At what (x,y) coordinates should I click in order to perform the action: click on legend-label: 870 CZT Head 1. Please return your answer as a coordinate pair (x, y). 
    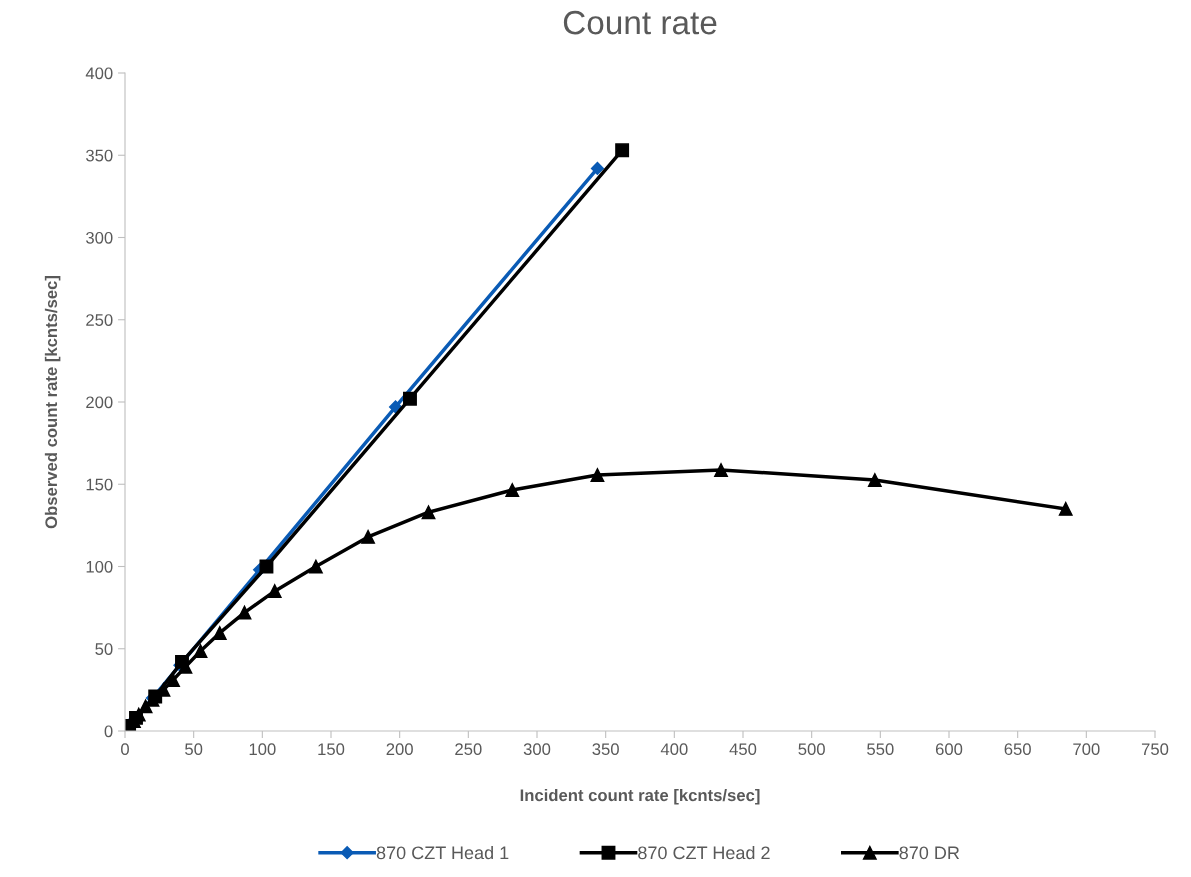
    Looking at the image, I should click on (442, 852).